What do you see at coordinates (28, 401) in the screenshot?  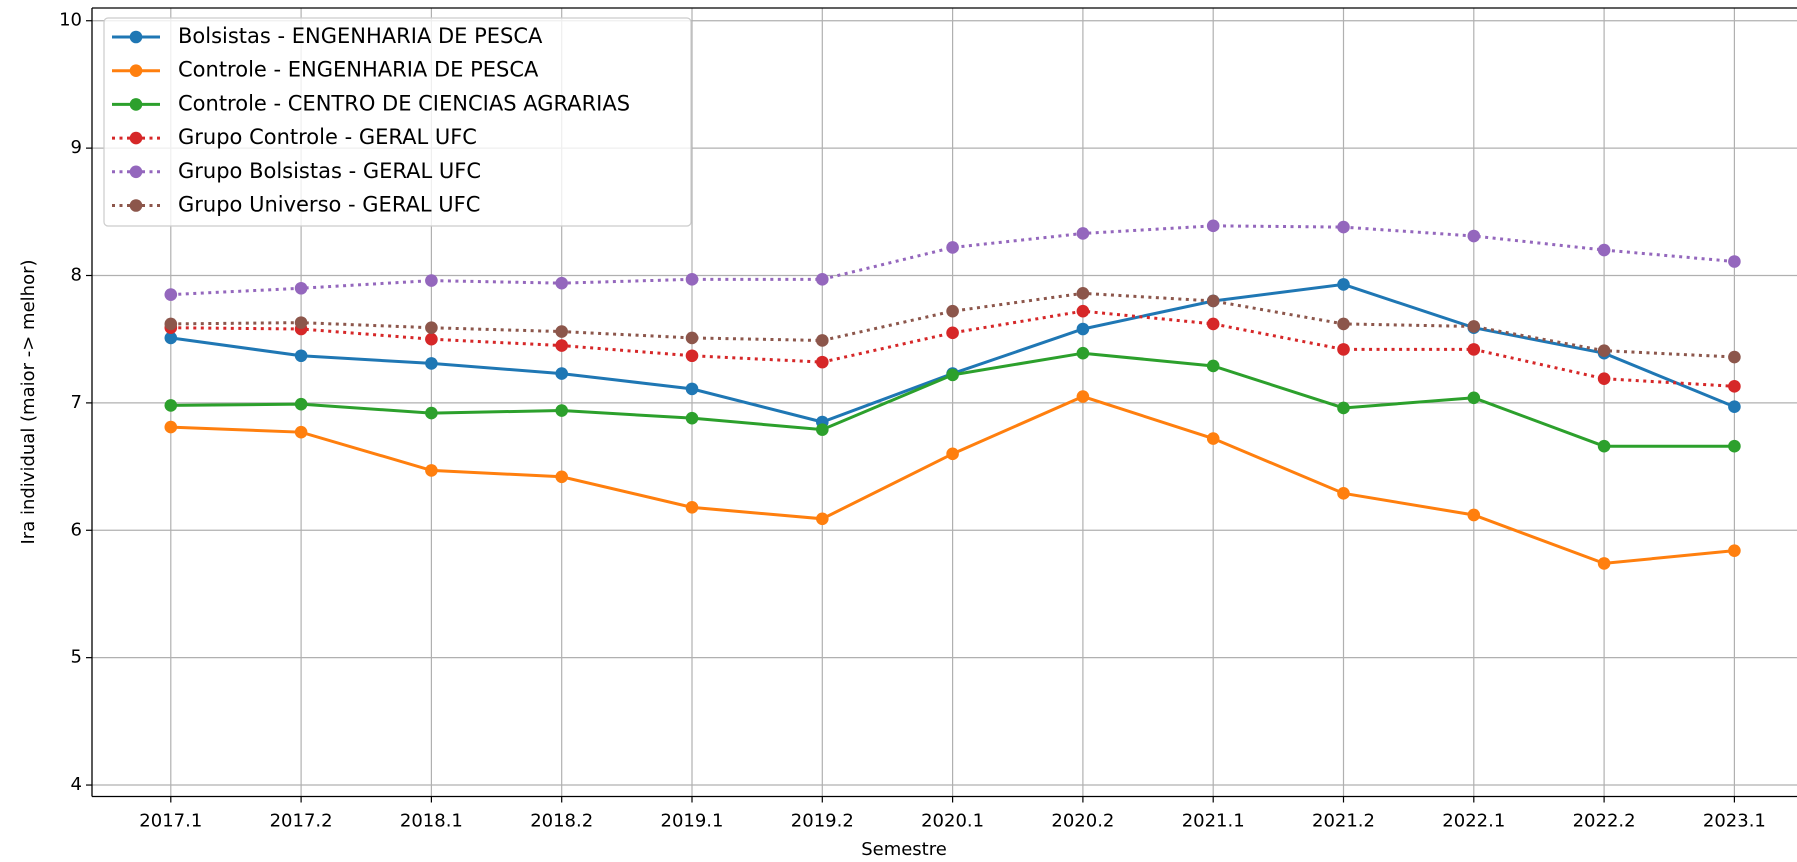 I see `y-axis-label: Ira individual (maior -> melhor)` at bounding box center [28, 401].